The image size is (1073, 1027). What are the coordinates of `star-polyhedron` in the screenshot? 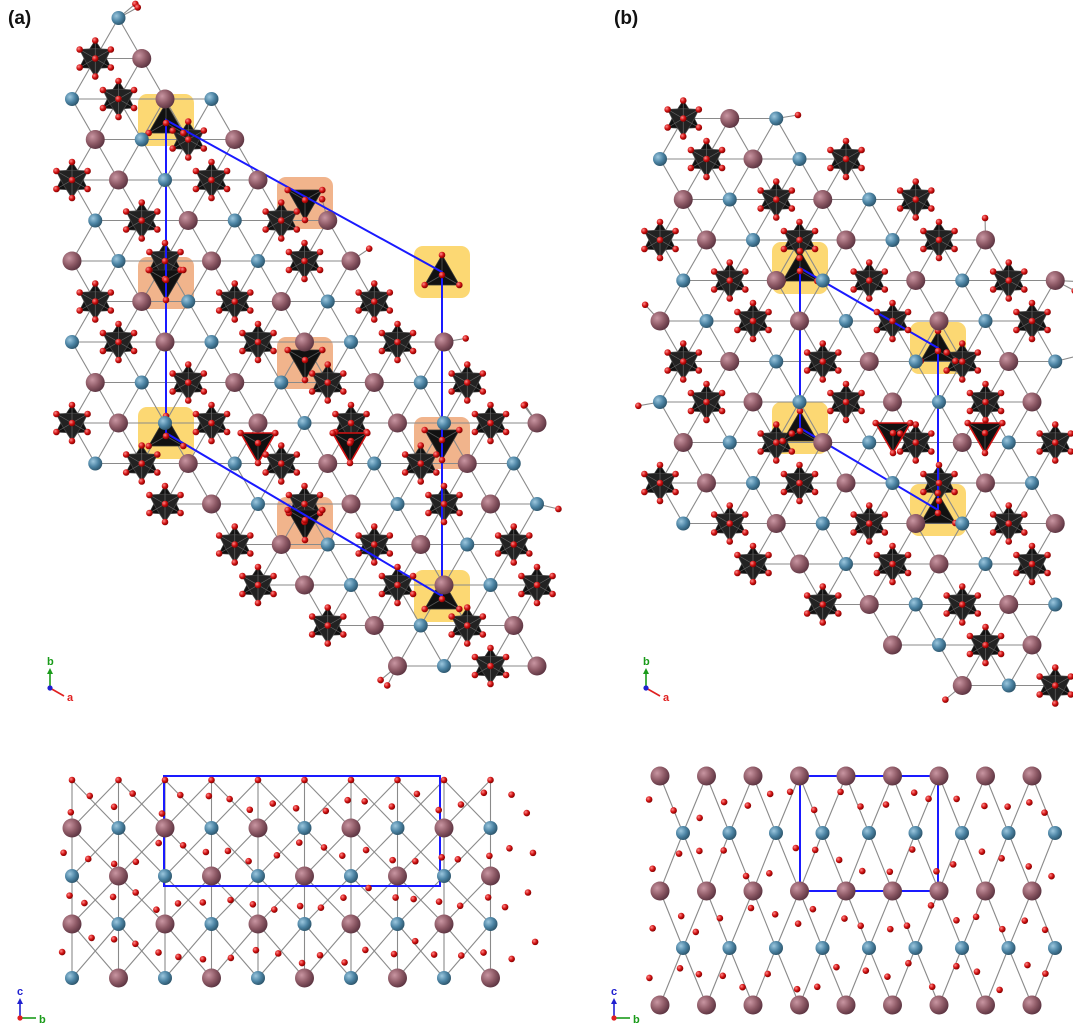 It's located at (281, 463).